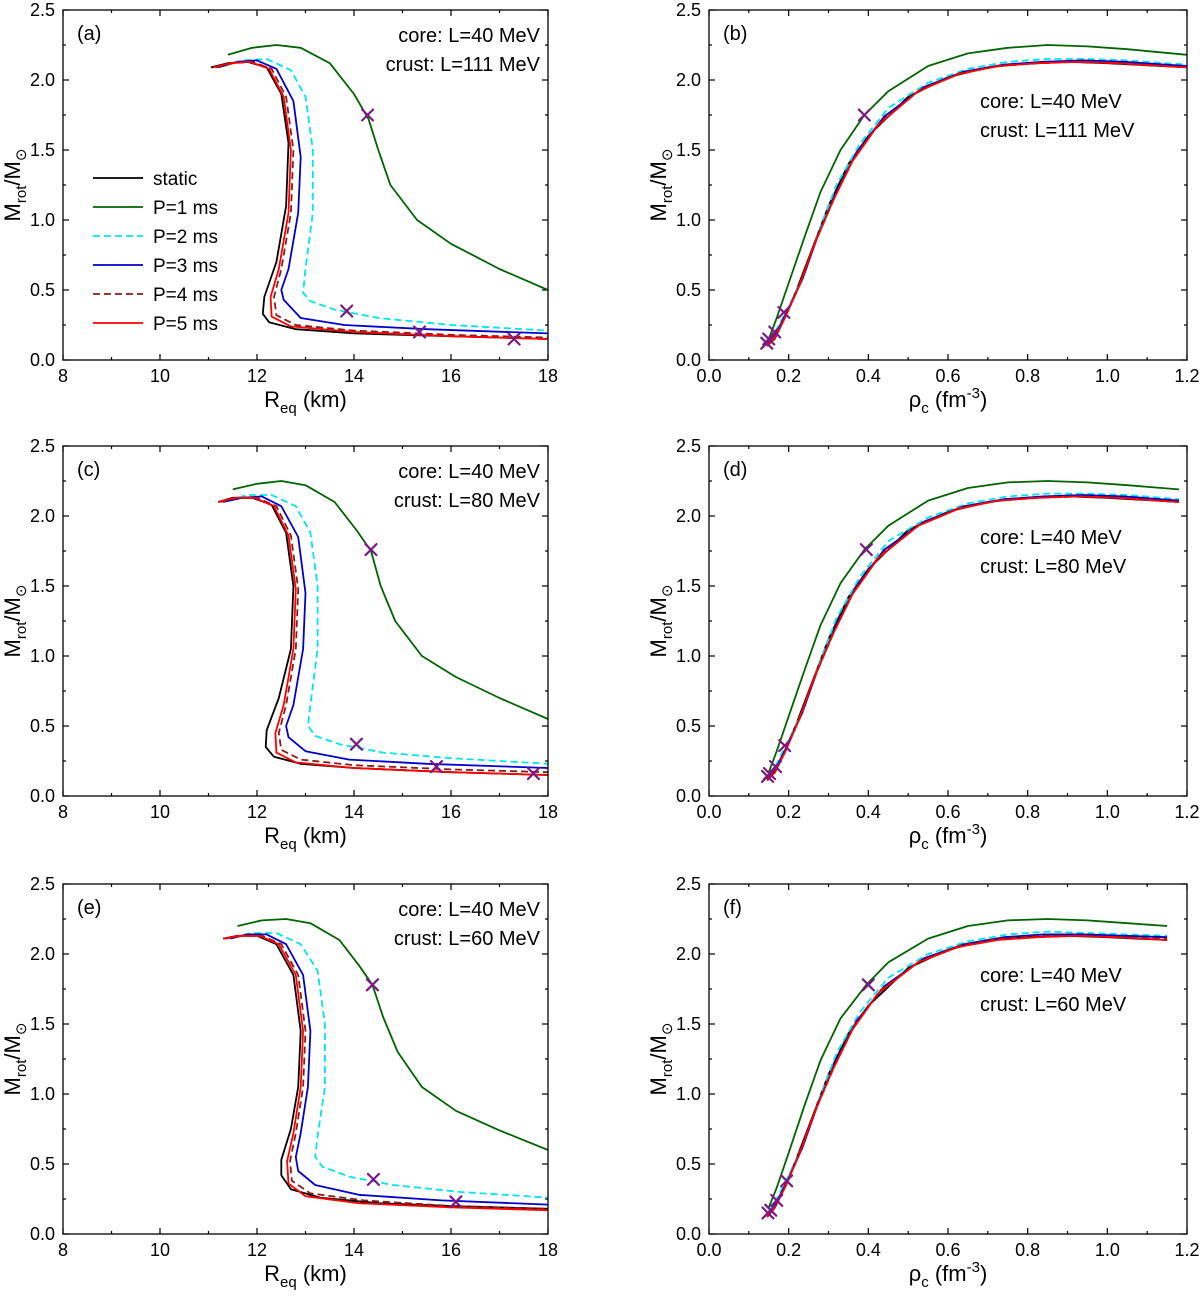  I want to click on annotation-line: crust: L=80 MeV, so click(1053, 567).